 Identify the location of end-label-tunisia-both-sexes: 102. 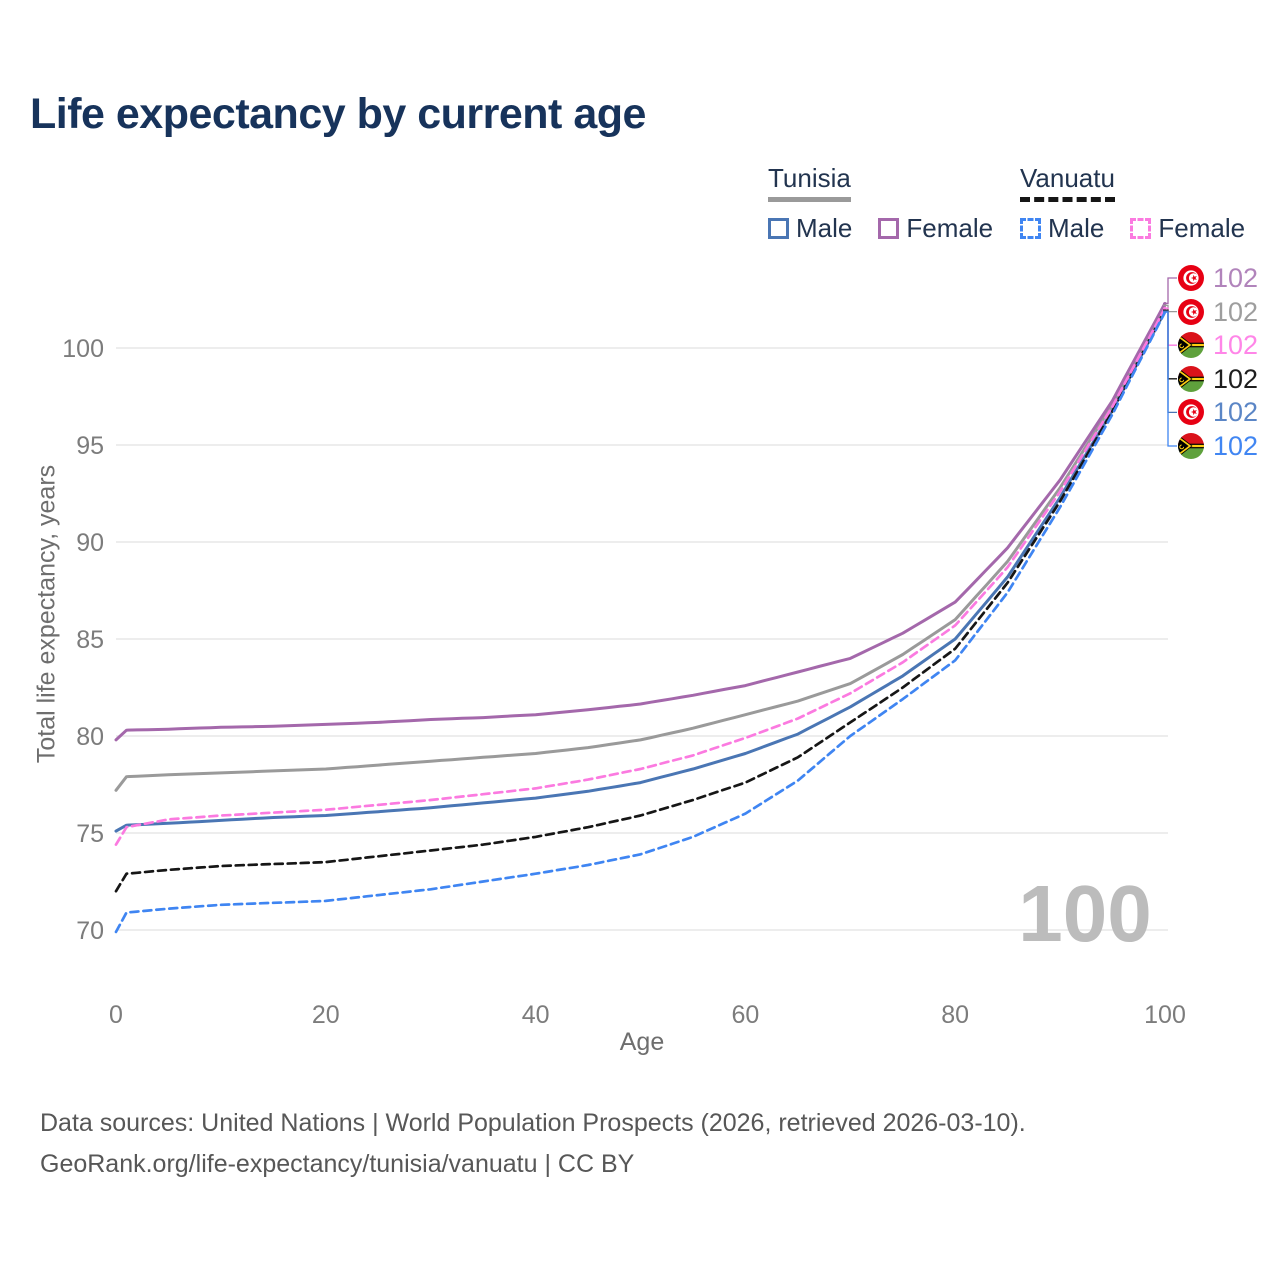
(1218, 311).